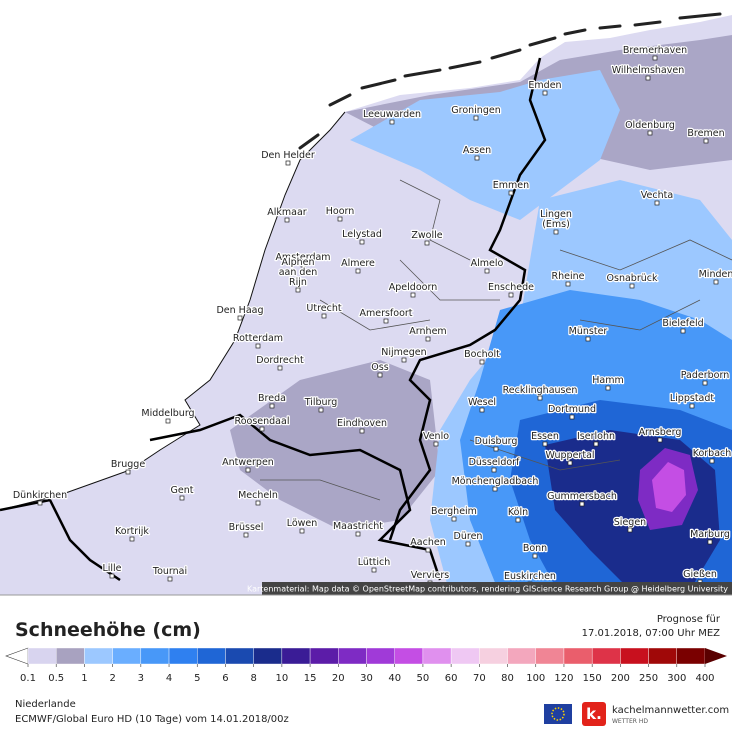  Describe the element at coordinates (710, 534) in the screenshot. I see `city-label: Marburg` at that location.